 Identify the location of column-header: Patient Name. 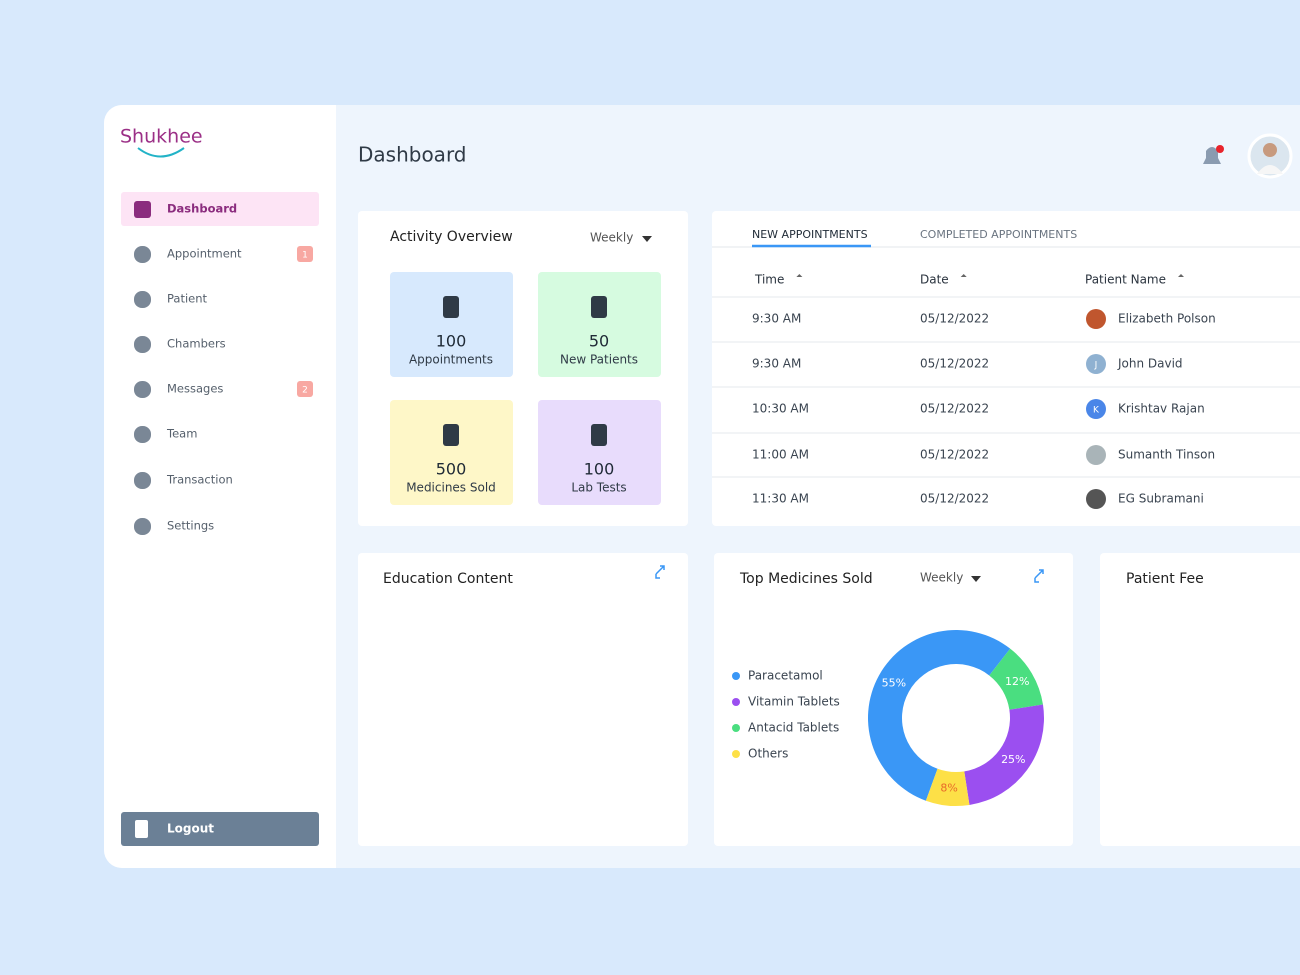
(1125, 280).